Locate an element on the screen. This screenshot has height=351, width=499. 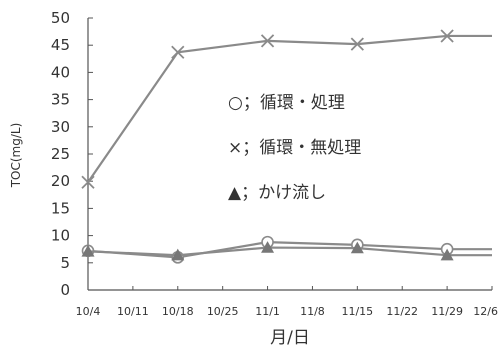
x-tick-label: 10/25 is located at coordinates (223, 311).